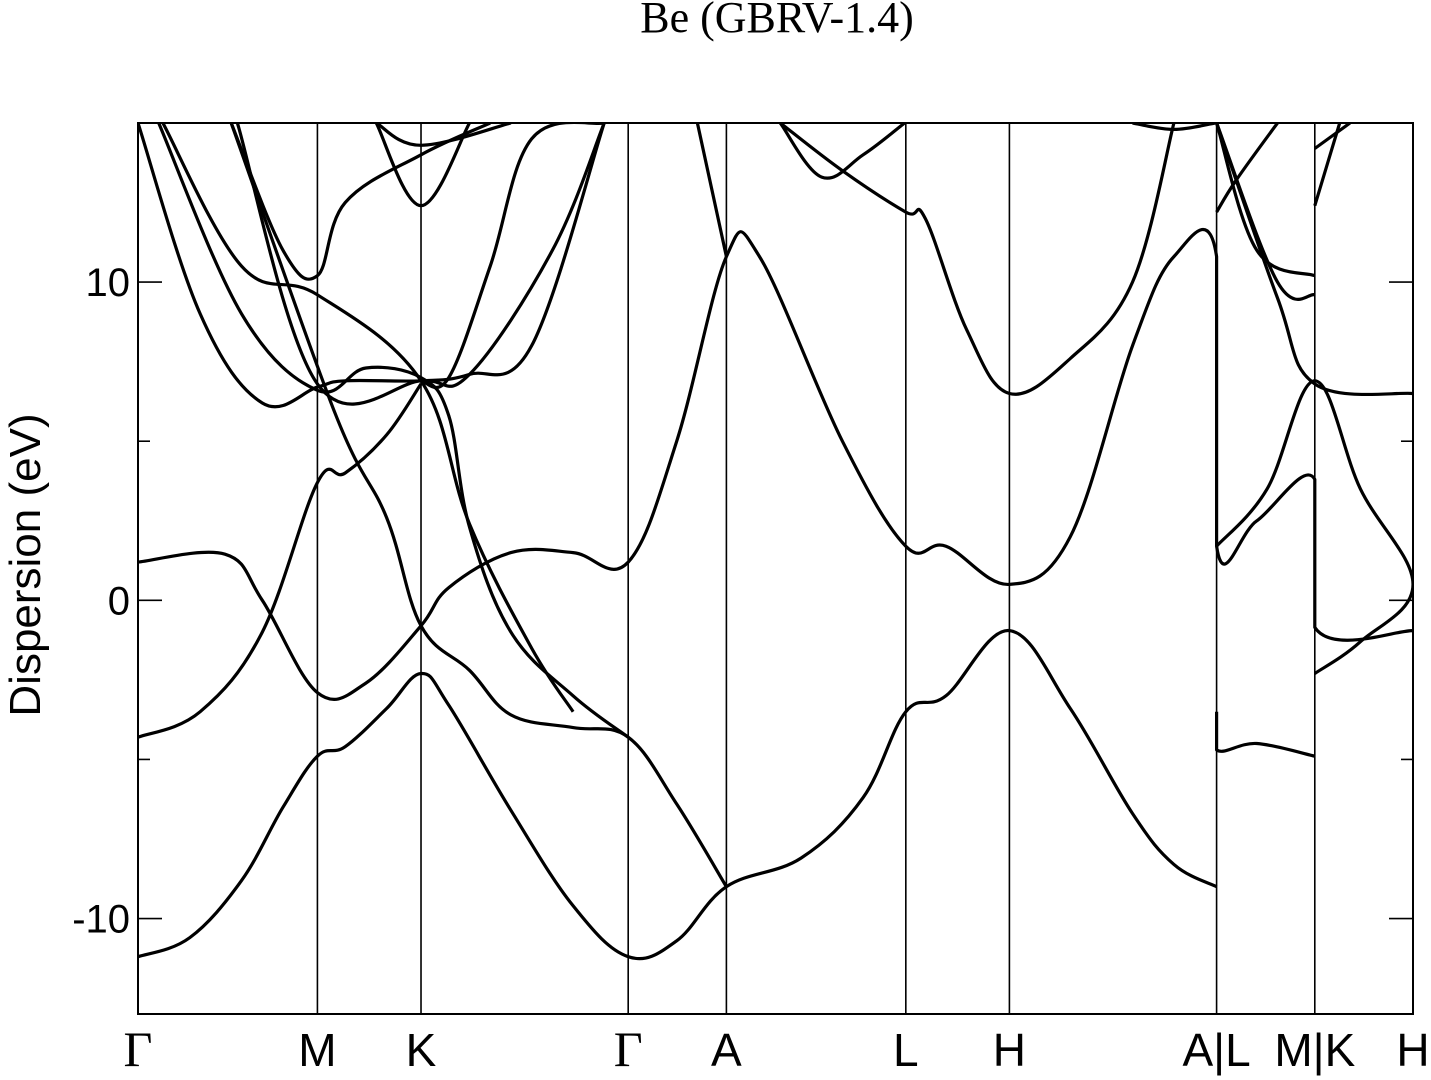 This screenshot has width=1431, height=1080. What do you see at coordinates (1314, 1050) in the screenshot?
I see `kpoint-label: M|K` at bounding box center [1314, 1050].